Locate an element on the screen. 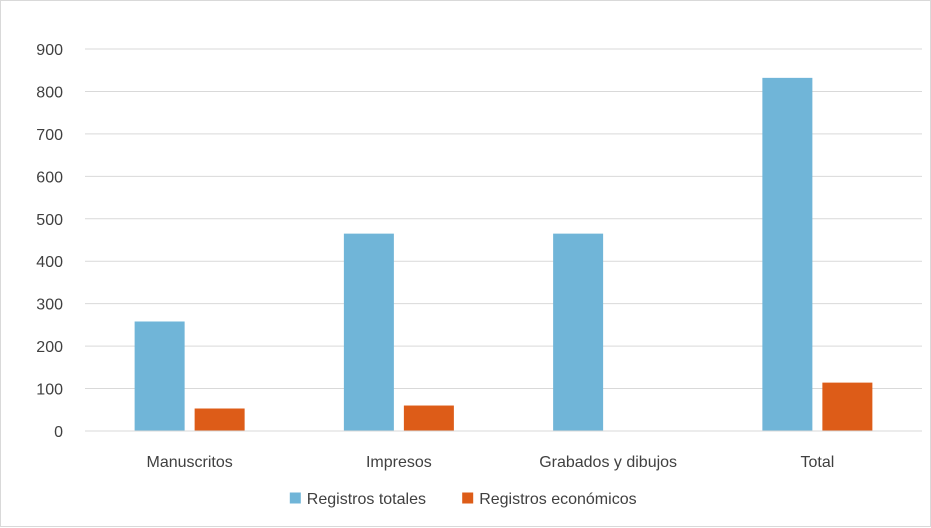  y-tick-label: 800 is located at coordinates (49, 92).